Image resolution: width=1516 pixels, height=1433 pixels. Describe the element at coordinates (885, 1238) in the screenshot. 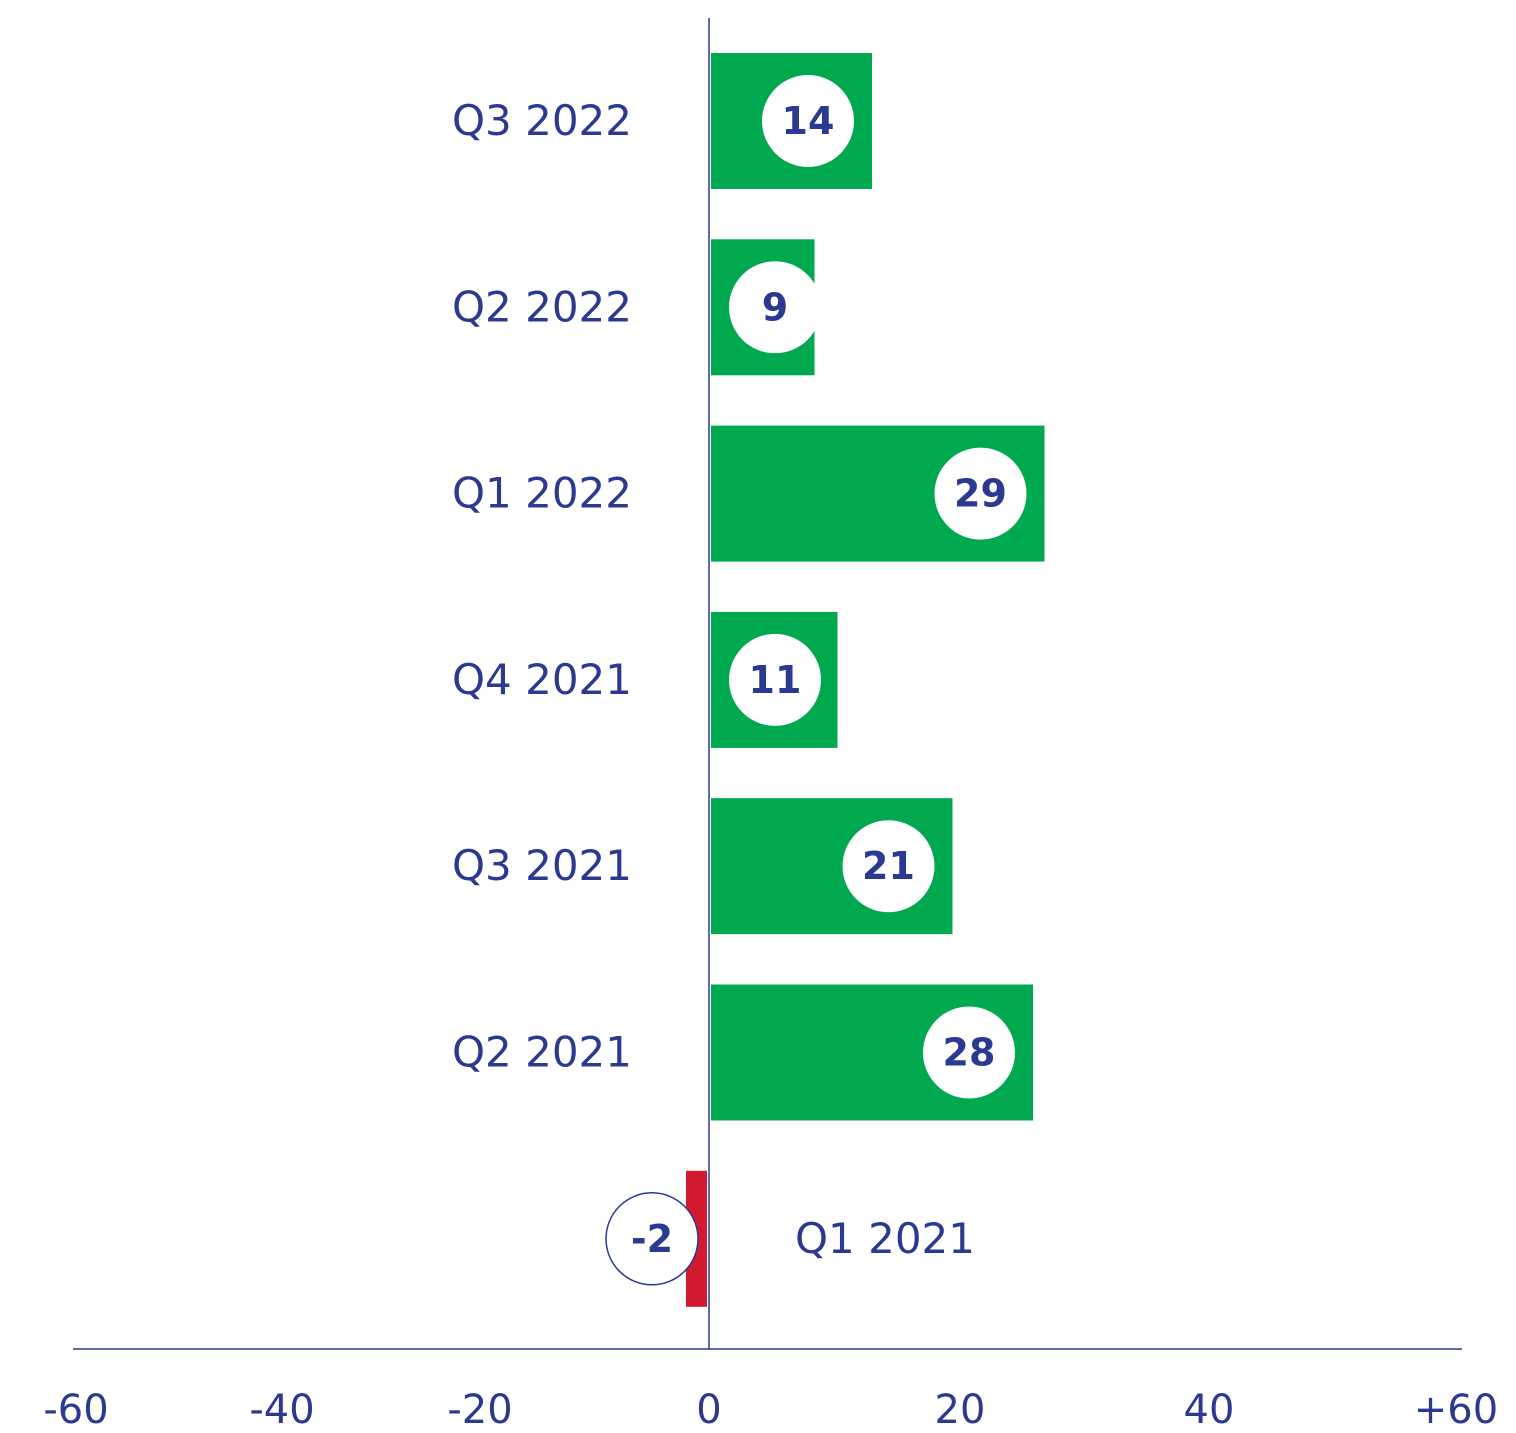

I see `category-label: Q1 2021` at that location.